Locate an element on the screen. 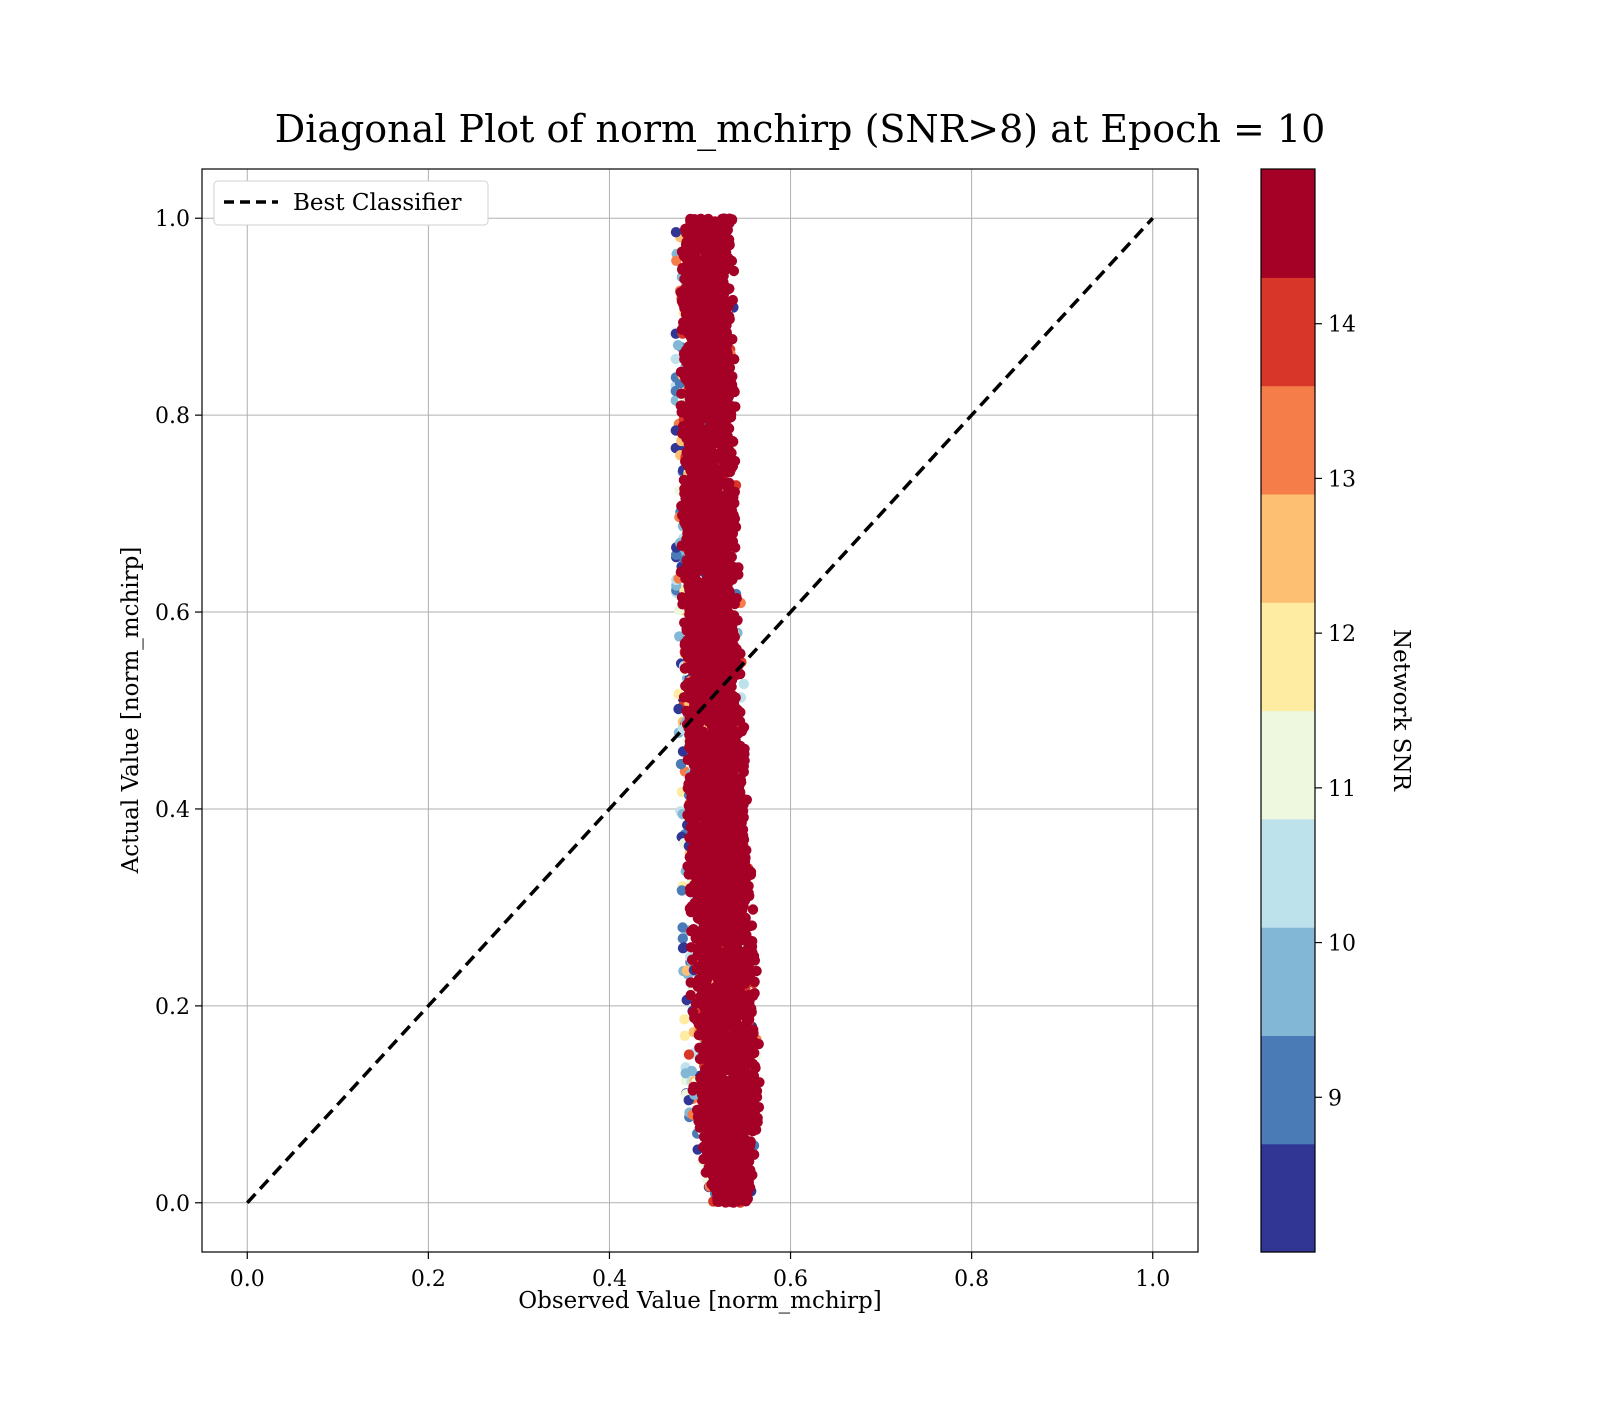 The image size is (1600, 1405). scatter-points is located at coordinates (718, 710).